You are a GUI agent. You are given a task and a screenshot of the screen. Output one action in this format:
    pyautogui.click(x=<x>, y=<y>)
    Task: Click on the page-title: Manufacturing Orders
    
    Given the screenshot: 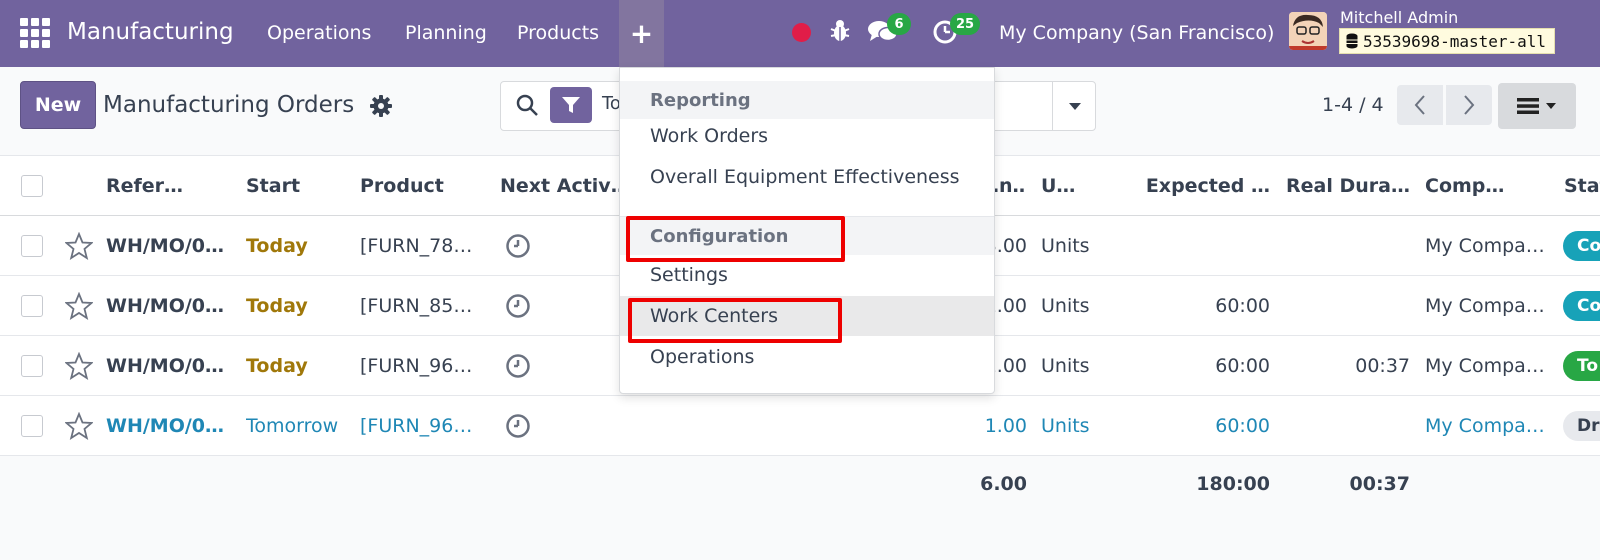 What is the action you would take?
    pyautogui.click(x=229, y=105)
    